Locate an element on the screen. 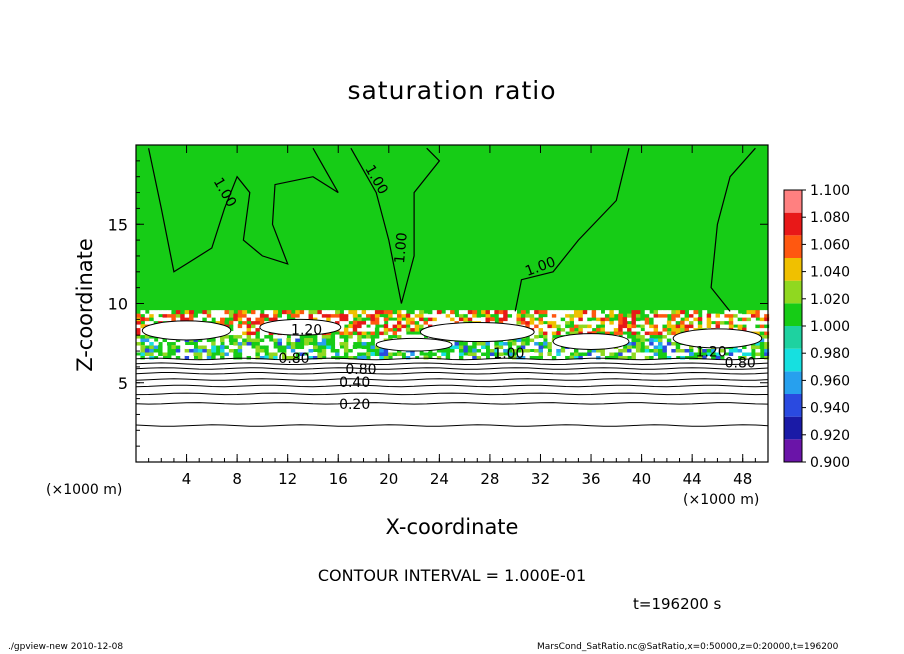 The image size is (904, 654). x-tick-label: 32 is located at coordinates (540, 479).